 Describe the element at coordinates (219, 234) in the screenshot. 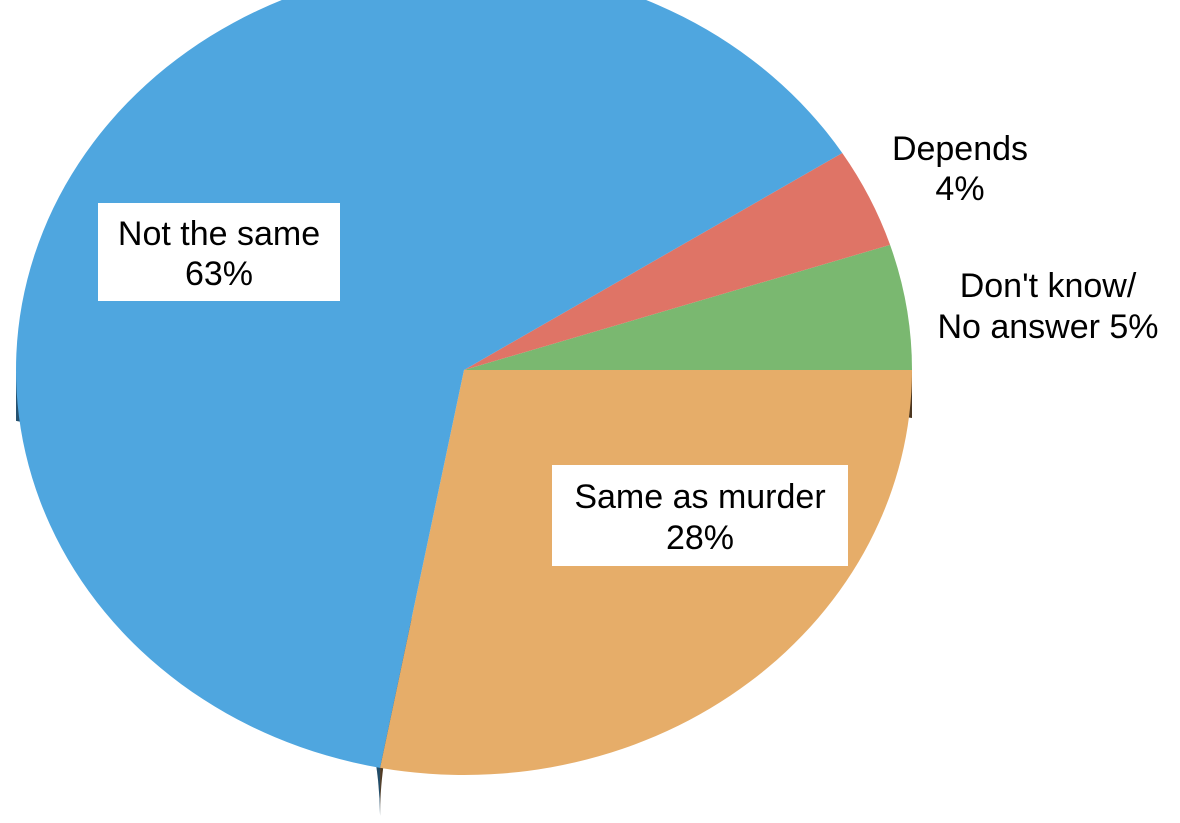

I see `label-not-the-same-name: Not the same` at that location.